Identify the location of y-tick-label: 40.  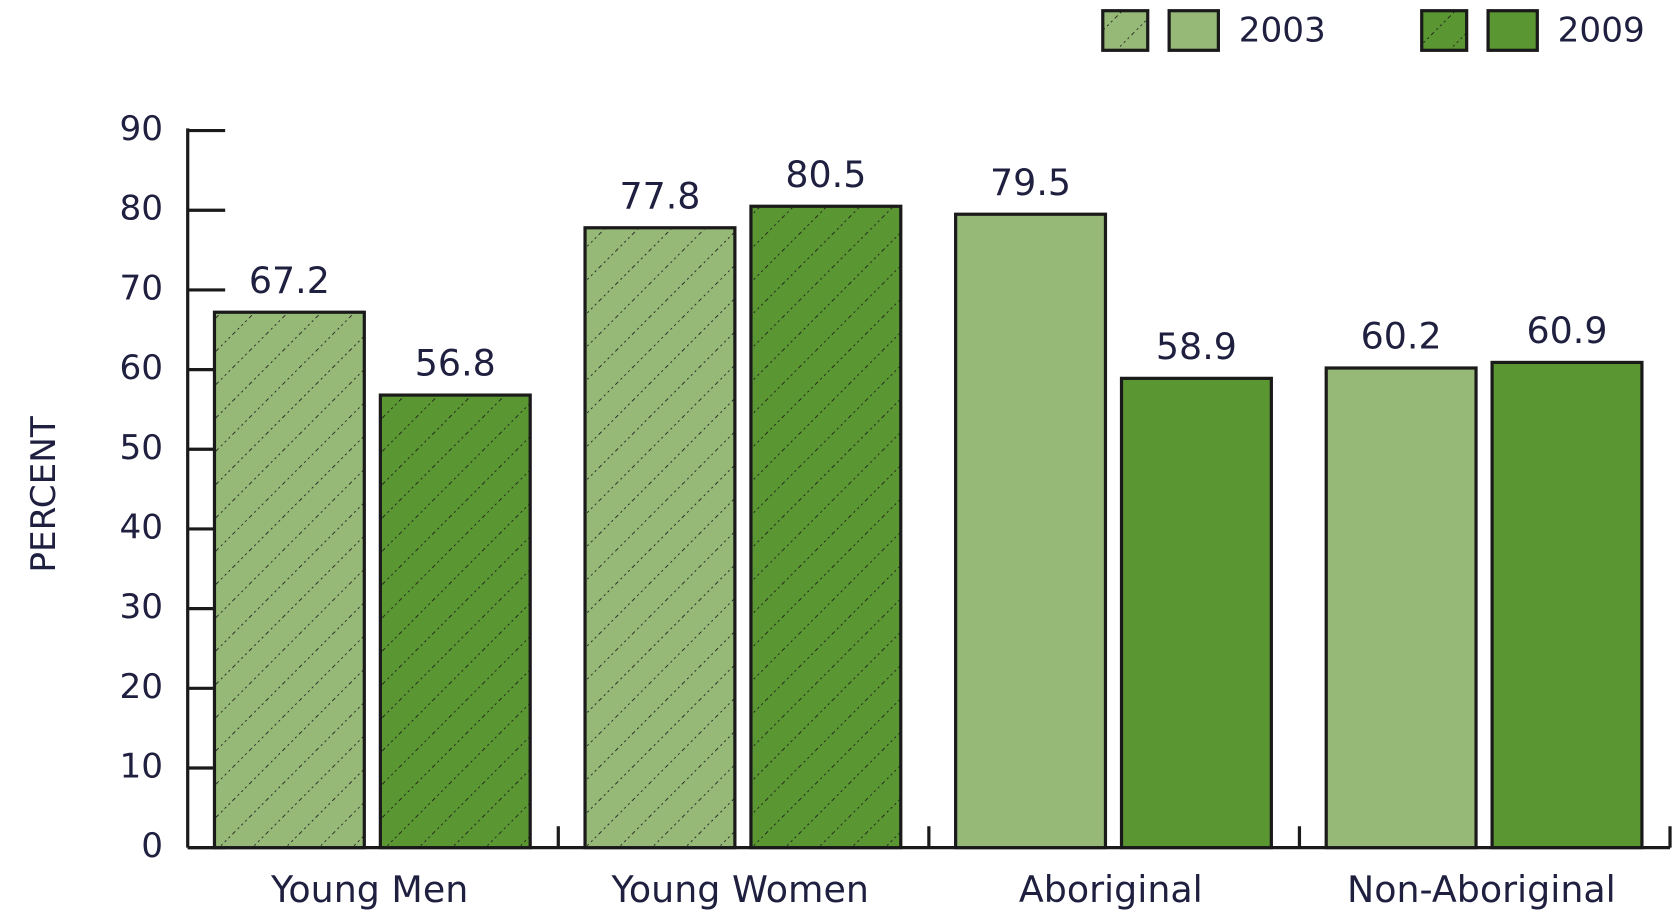
(142, 527).